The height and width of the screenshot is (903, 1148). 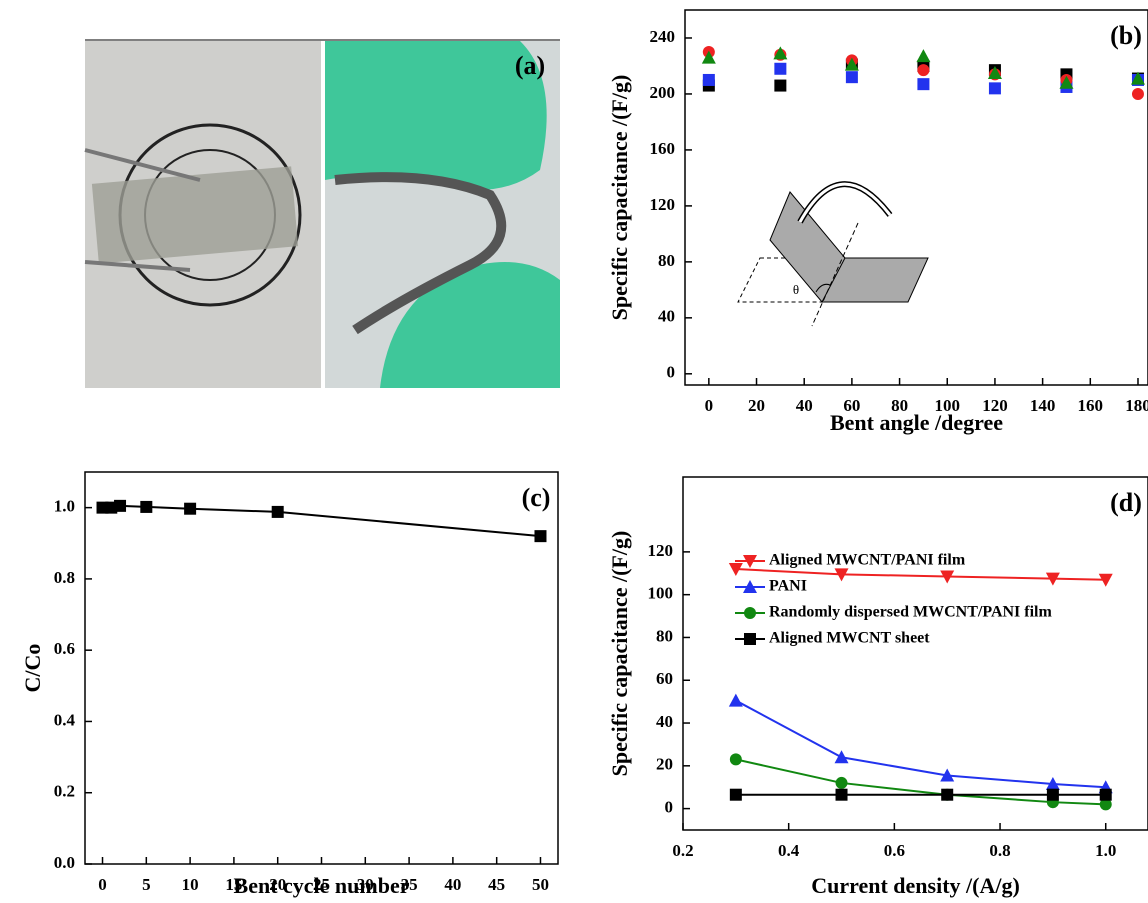 I want to click on y-tick-label: 240, so click(x=663, y=36).